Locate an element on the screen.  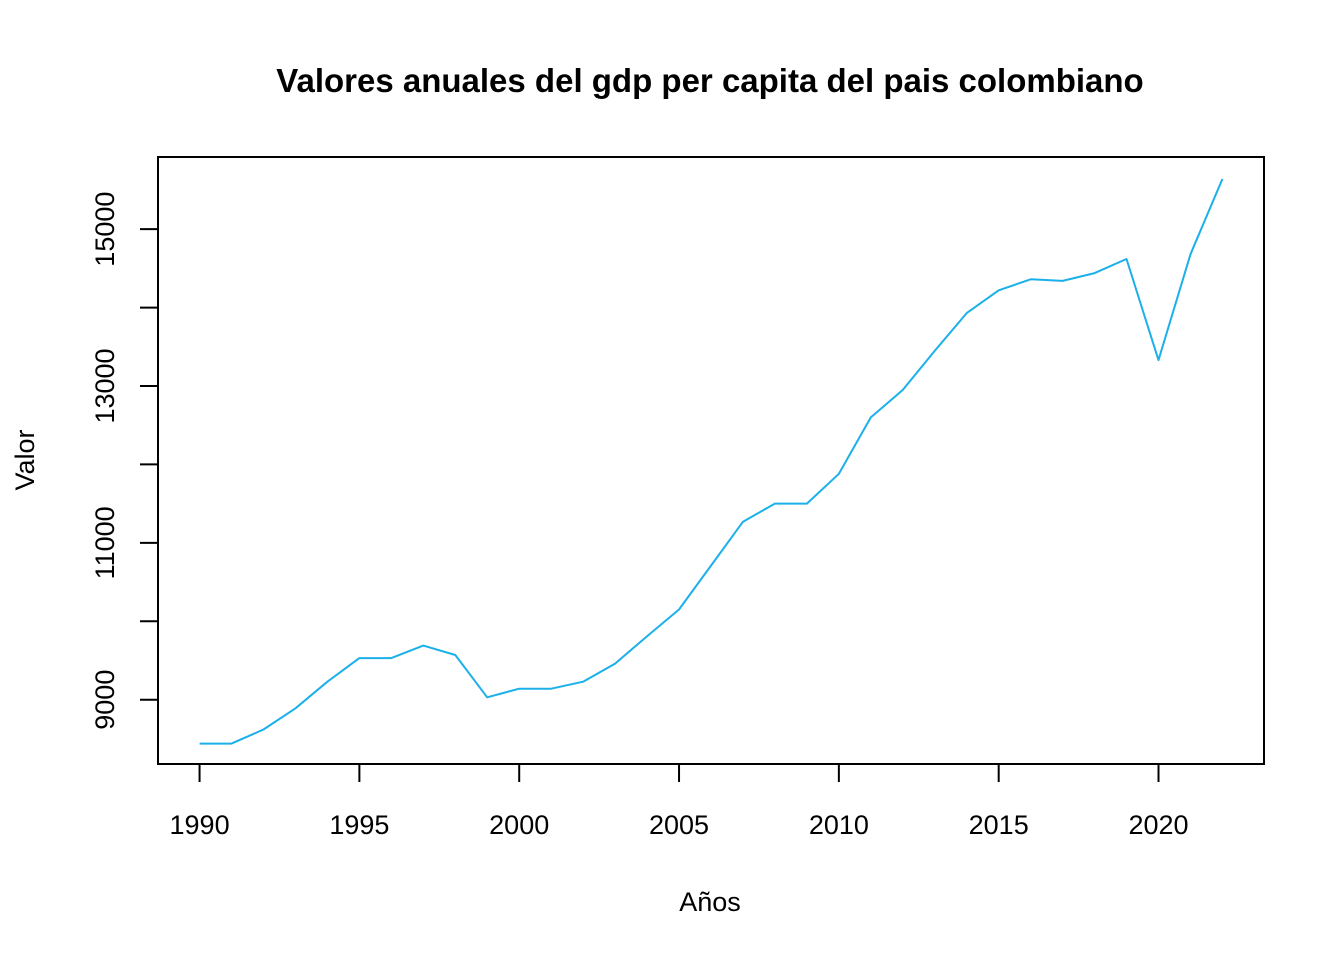
y-axis: 9000 11000 13000 15000 is located at coordinates (124, 461).